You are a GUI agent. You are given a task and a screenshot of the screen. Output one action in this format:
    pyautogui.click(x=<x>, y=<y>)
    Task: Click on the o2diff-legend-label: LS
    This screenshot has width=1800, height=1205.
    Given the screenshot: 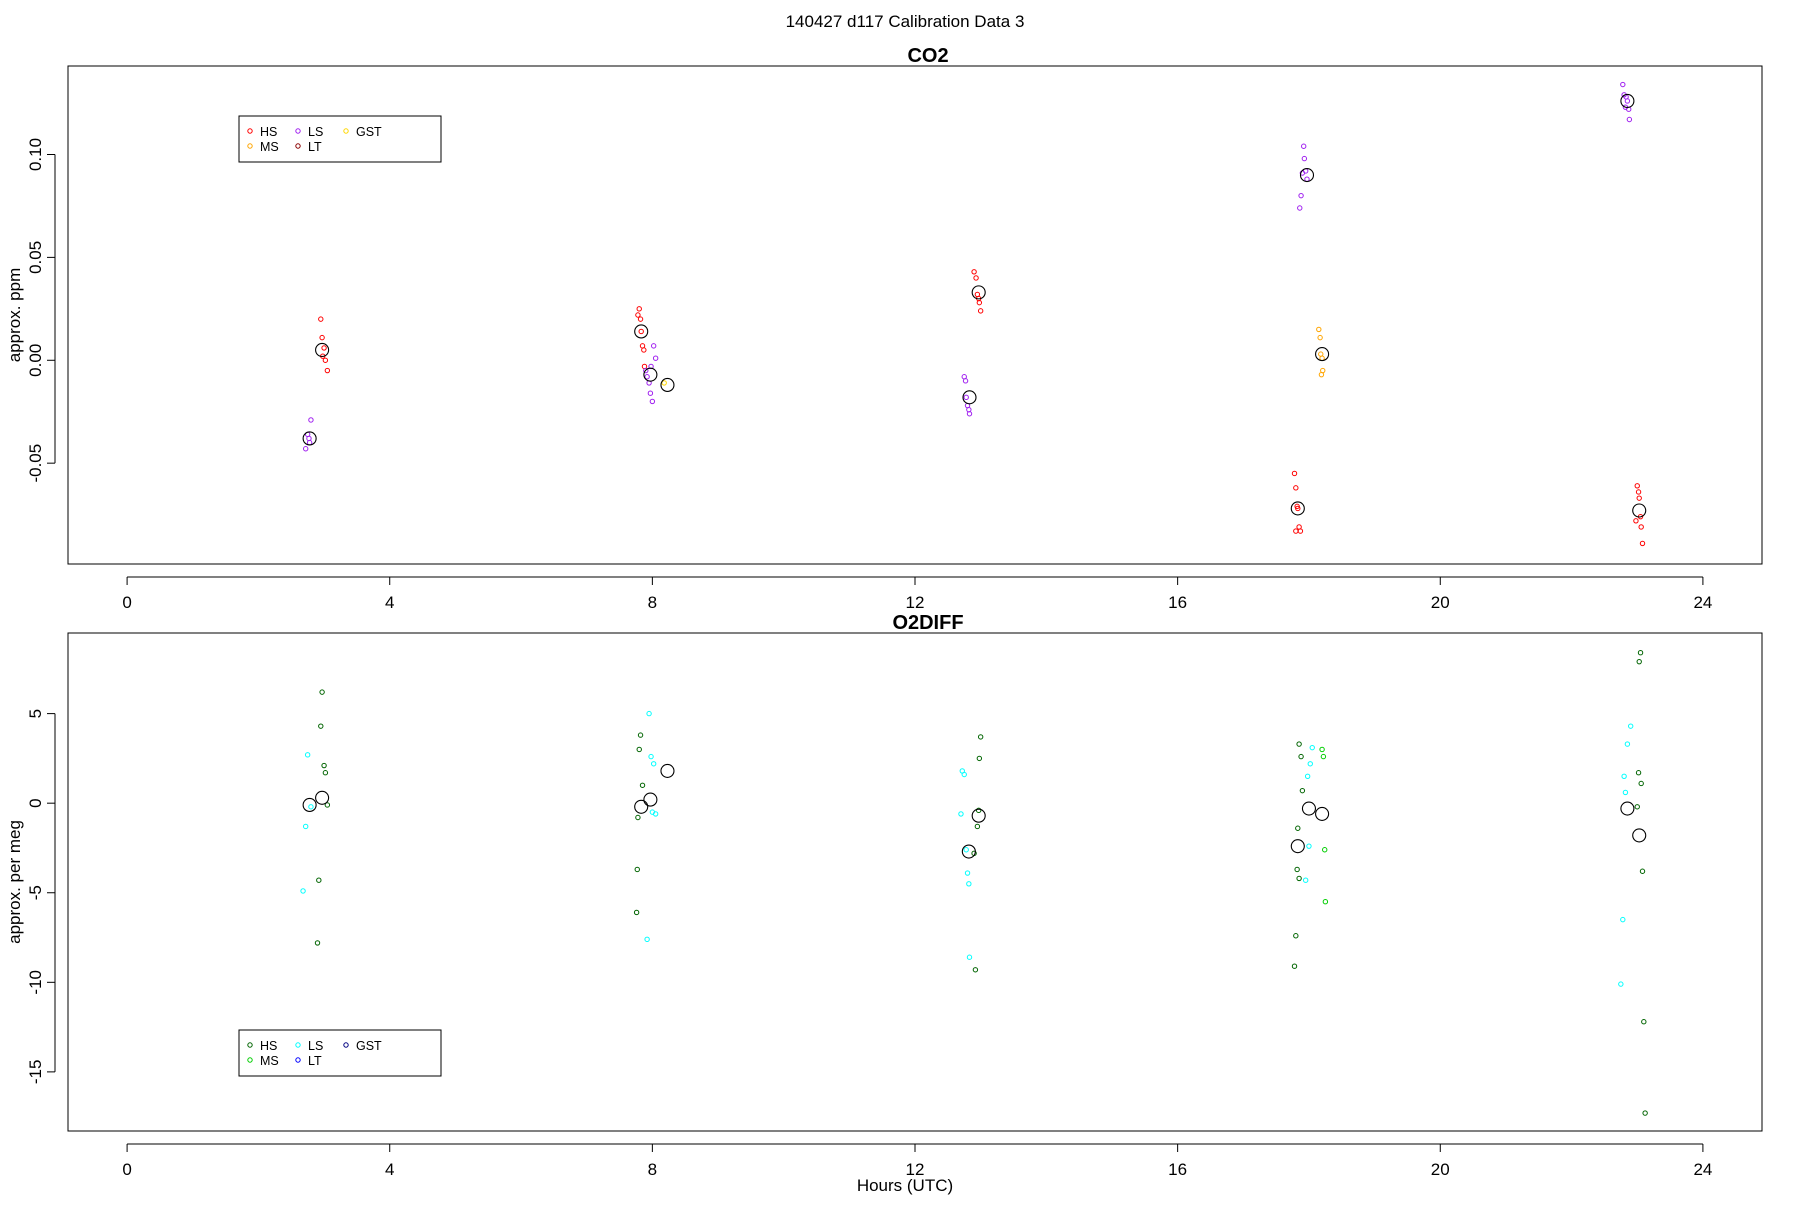 What is the action you would take?
    pyautogui.click(x=315, y=1046)
    